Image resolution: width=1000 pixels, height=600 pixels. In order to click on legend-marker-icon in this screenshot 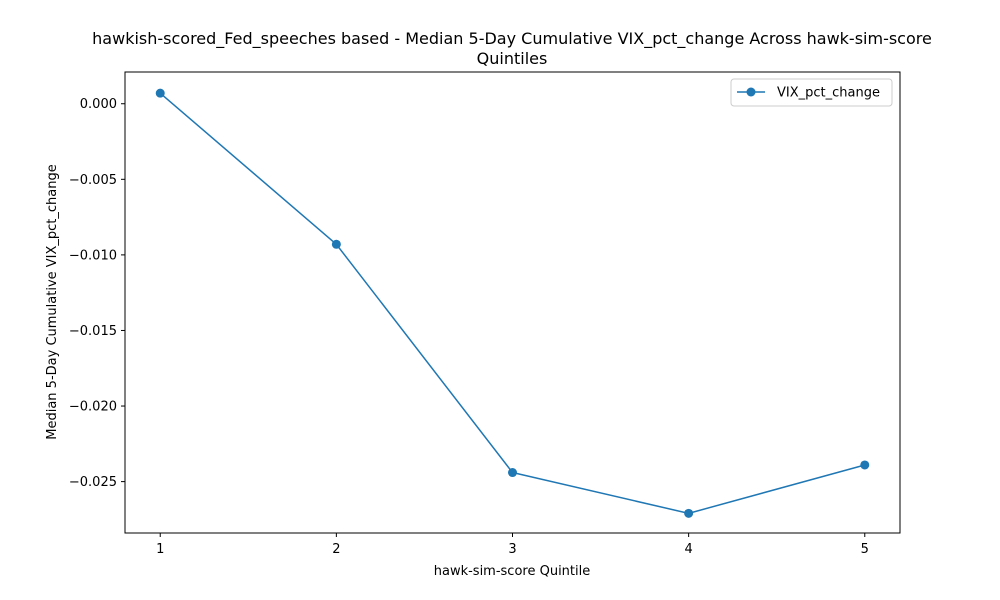, I will do `click(751, 92)`.